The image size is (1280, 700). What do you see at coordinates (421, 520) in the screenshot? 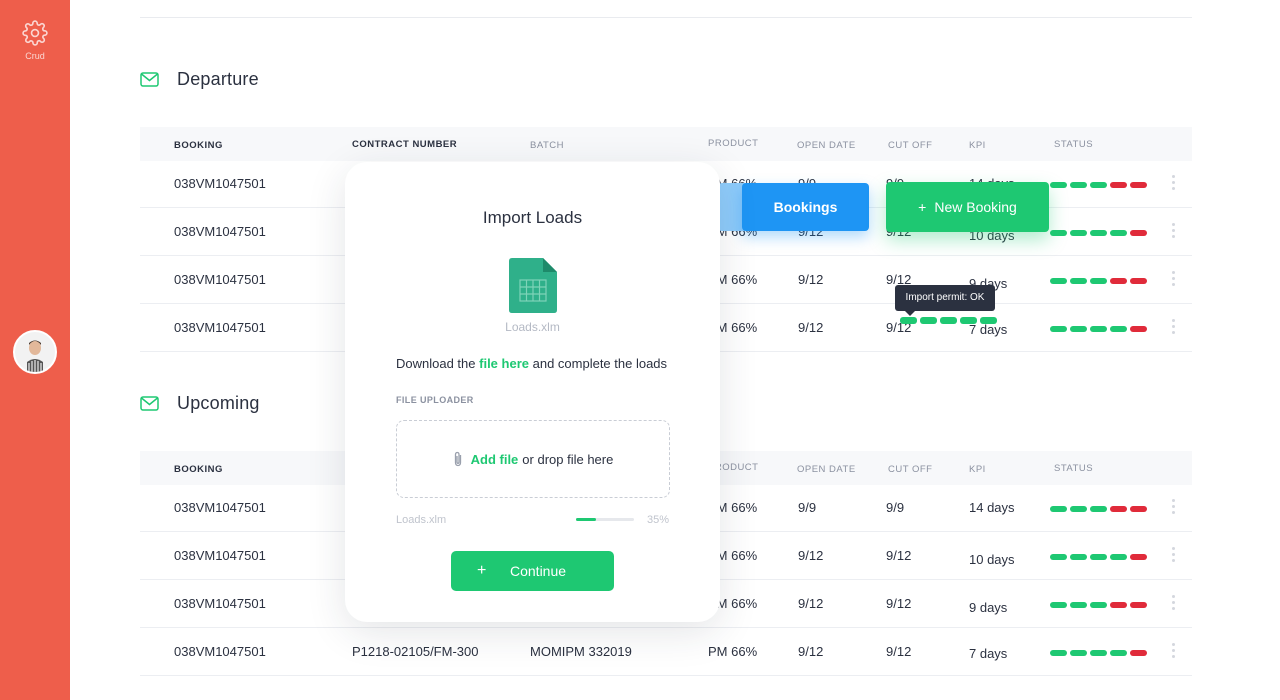
I see `upload-file-name: Loads.xlm` at bounding box center [421, 520].